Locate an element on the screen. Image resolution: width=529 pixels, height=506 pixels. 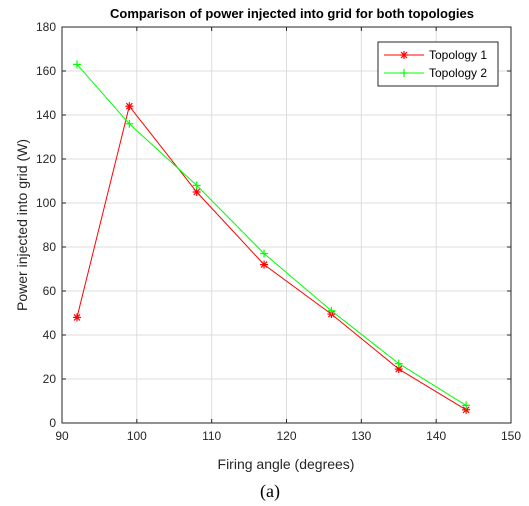
y-tick-label: 160 is located at coordinates (46, 71).